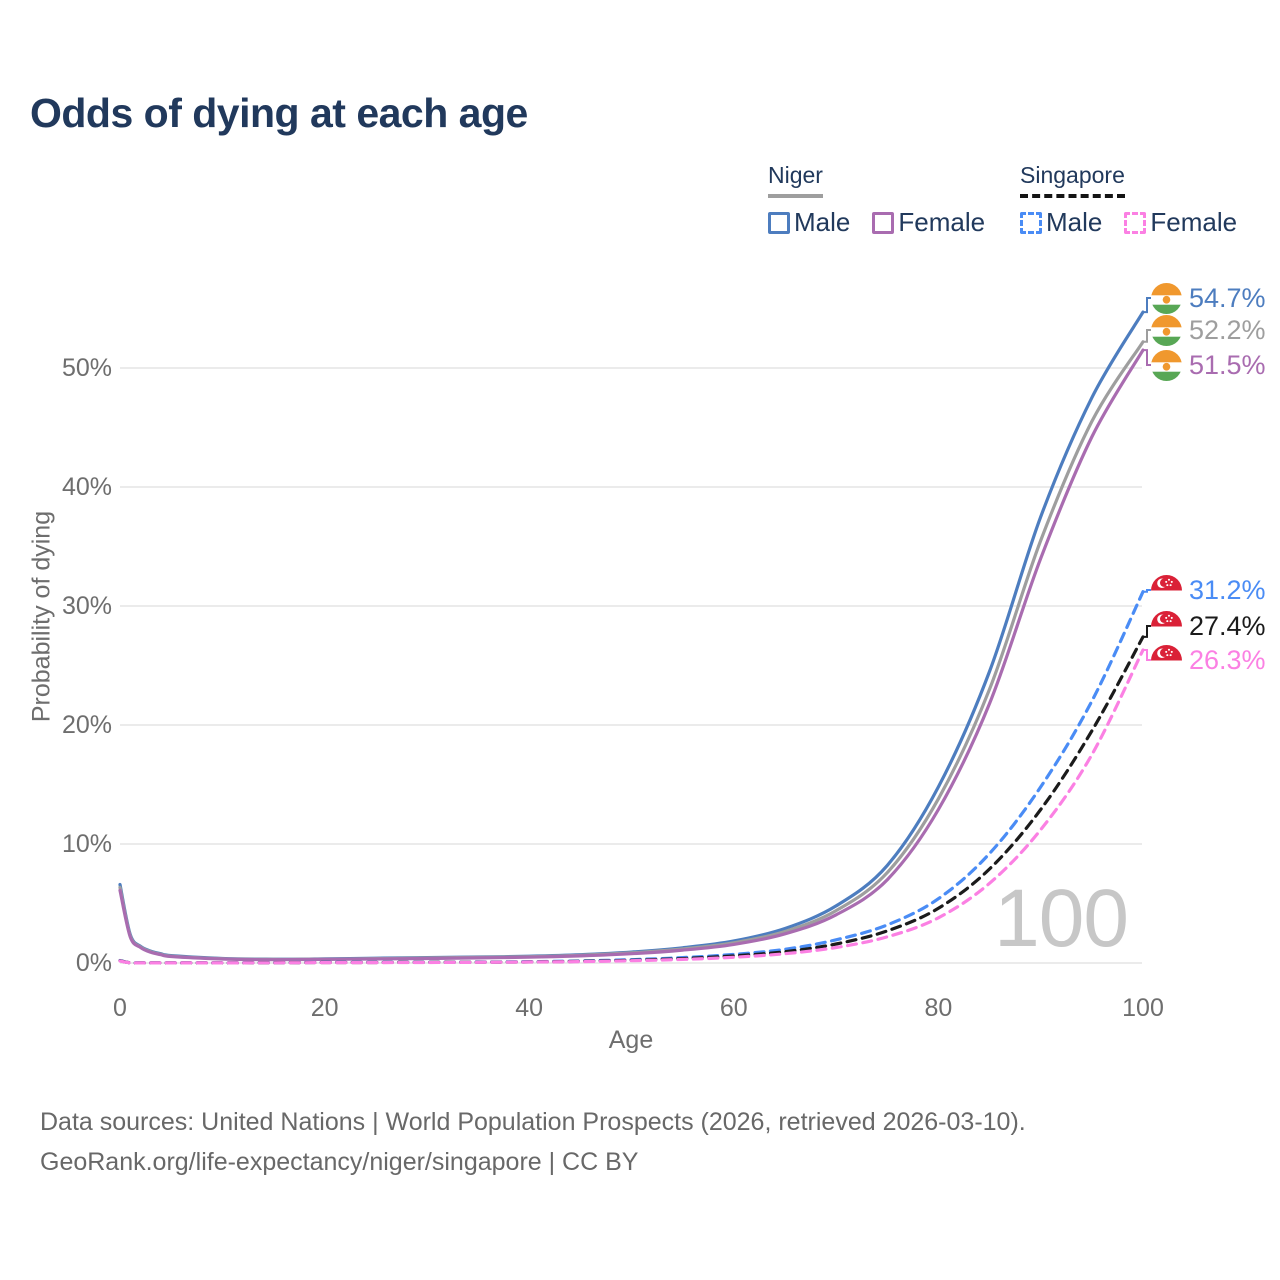 Image resolution: width=1280 pixels, height=1280 pixels. Describe the element at coordinates (1227, 589) in the screenshot. I see `end-label-value: 31.2%` at that location.